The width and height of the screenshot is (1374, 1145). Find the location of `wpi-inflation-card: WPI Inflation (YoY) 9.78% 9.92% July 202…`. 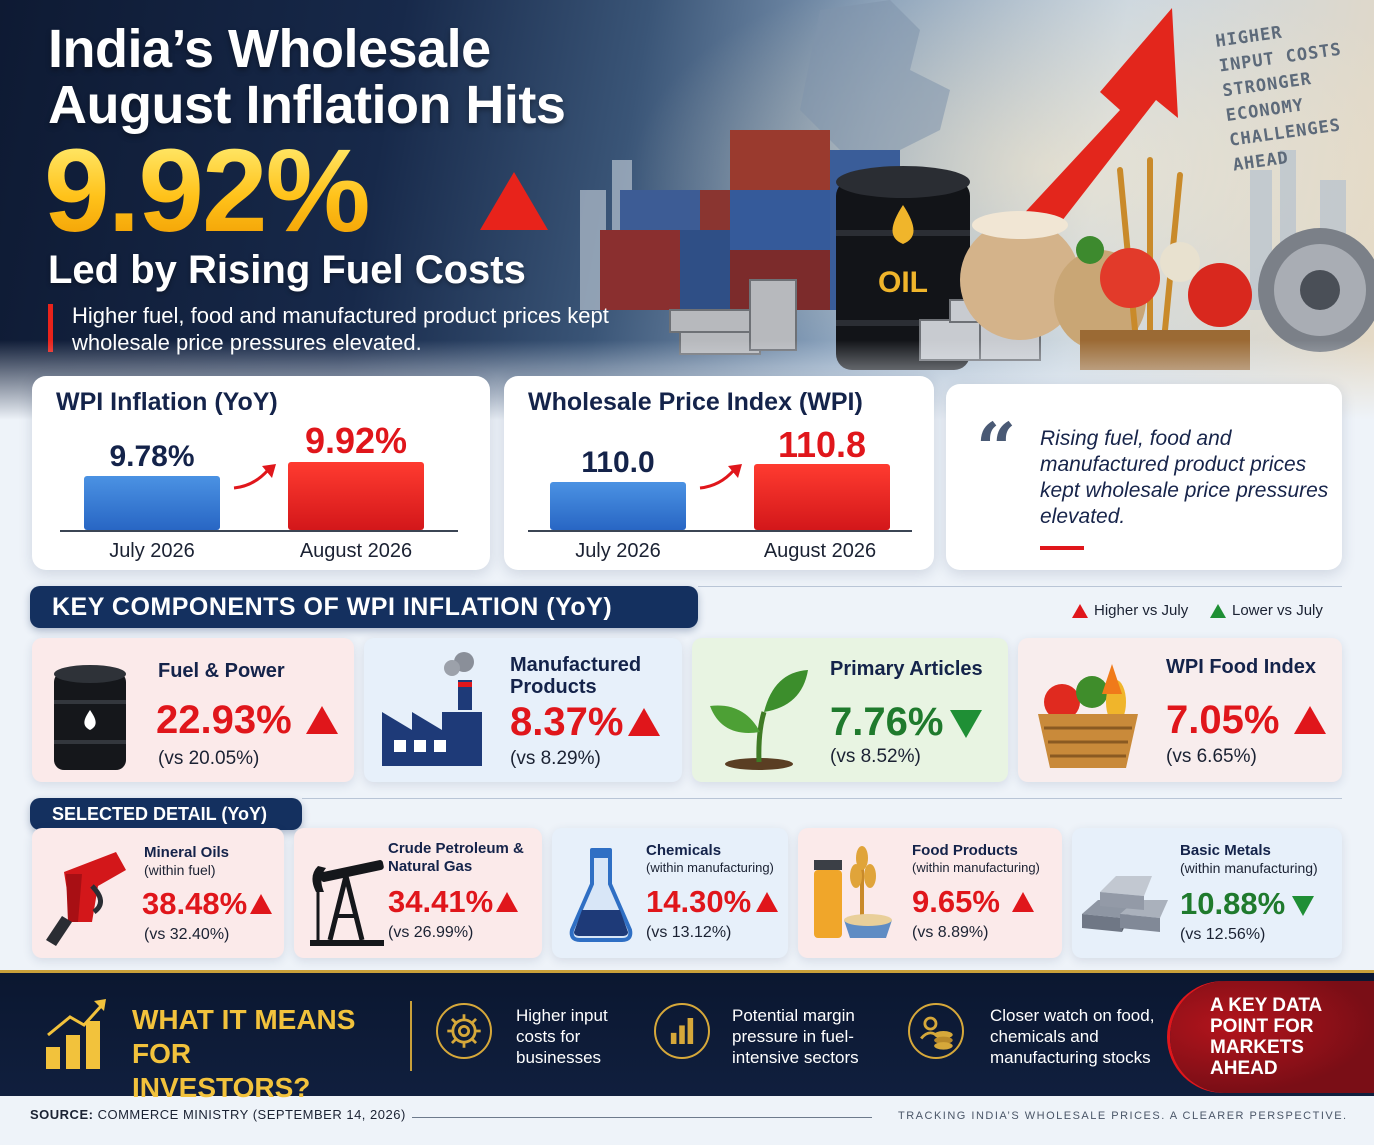

wpi-inflation-card: WPI Inflation (YoY) 9.78% 9.92% July 202… is located at coordinates (261, 473).